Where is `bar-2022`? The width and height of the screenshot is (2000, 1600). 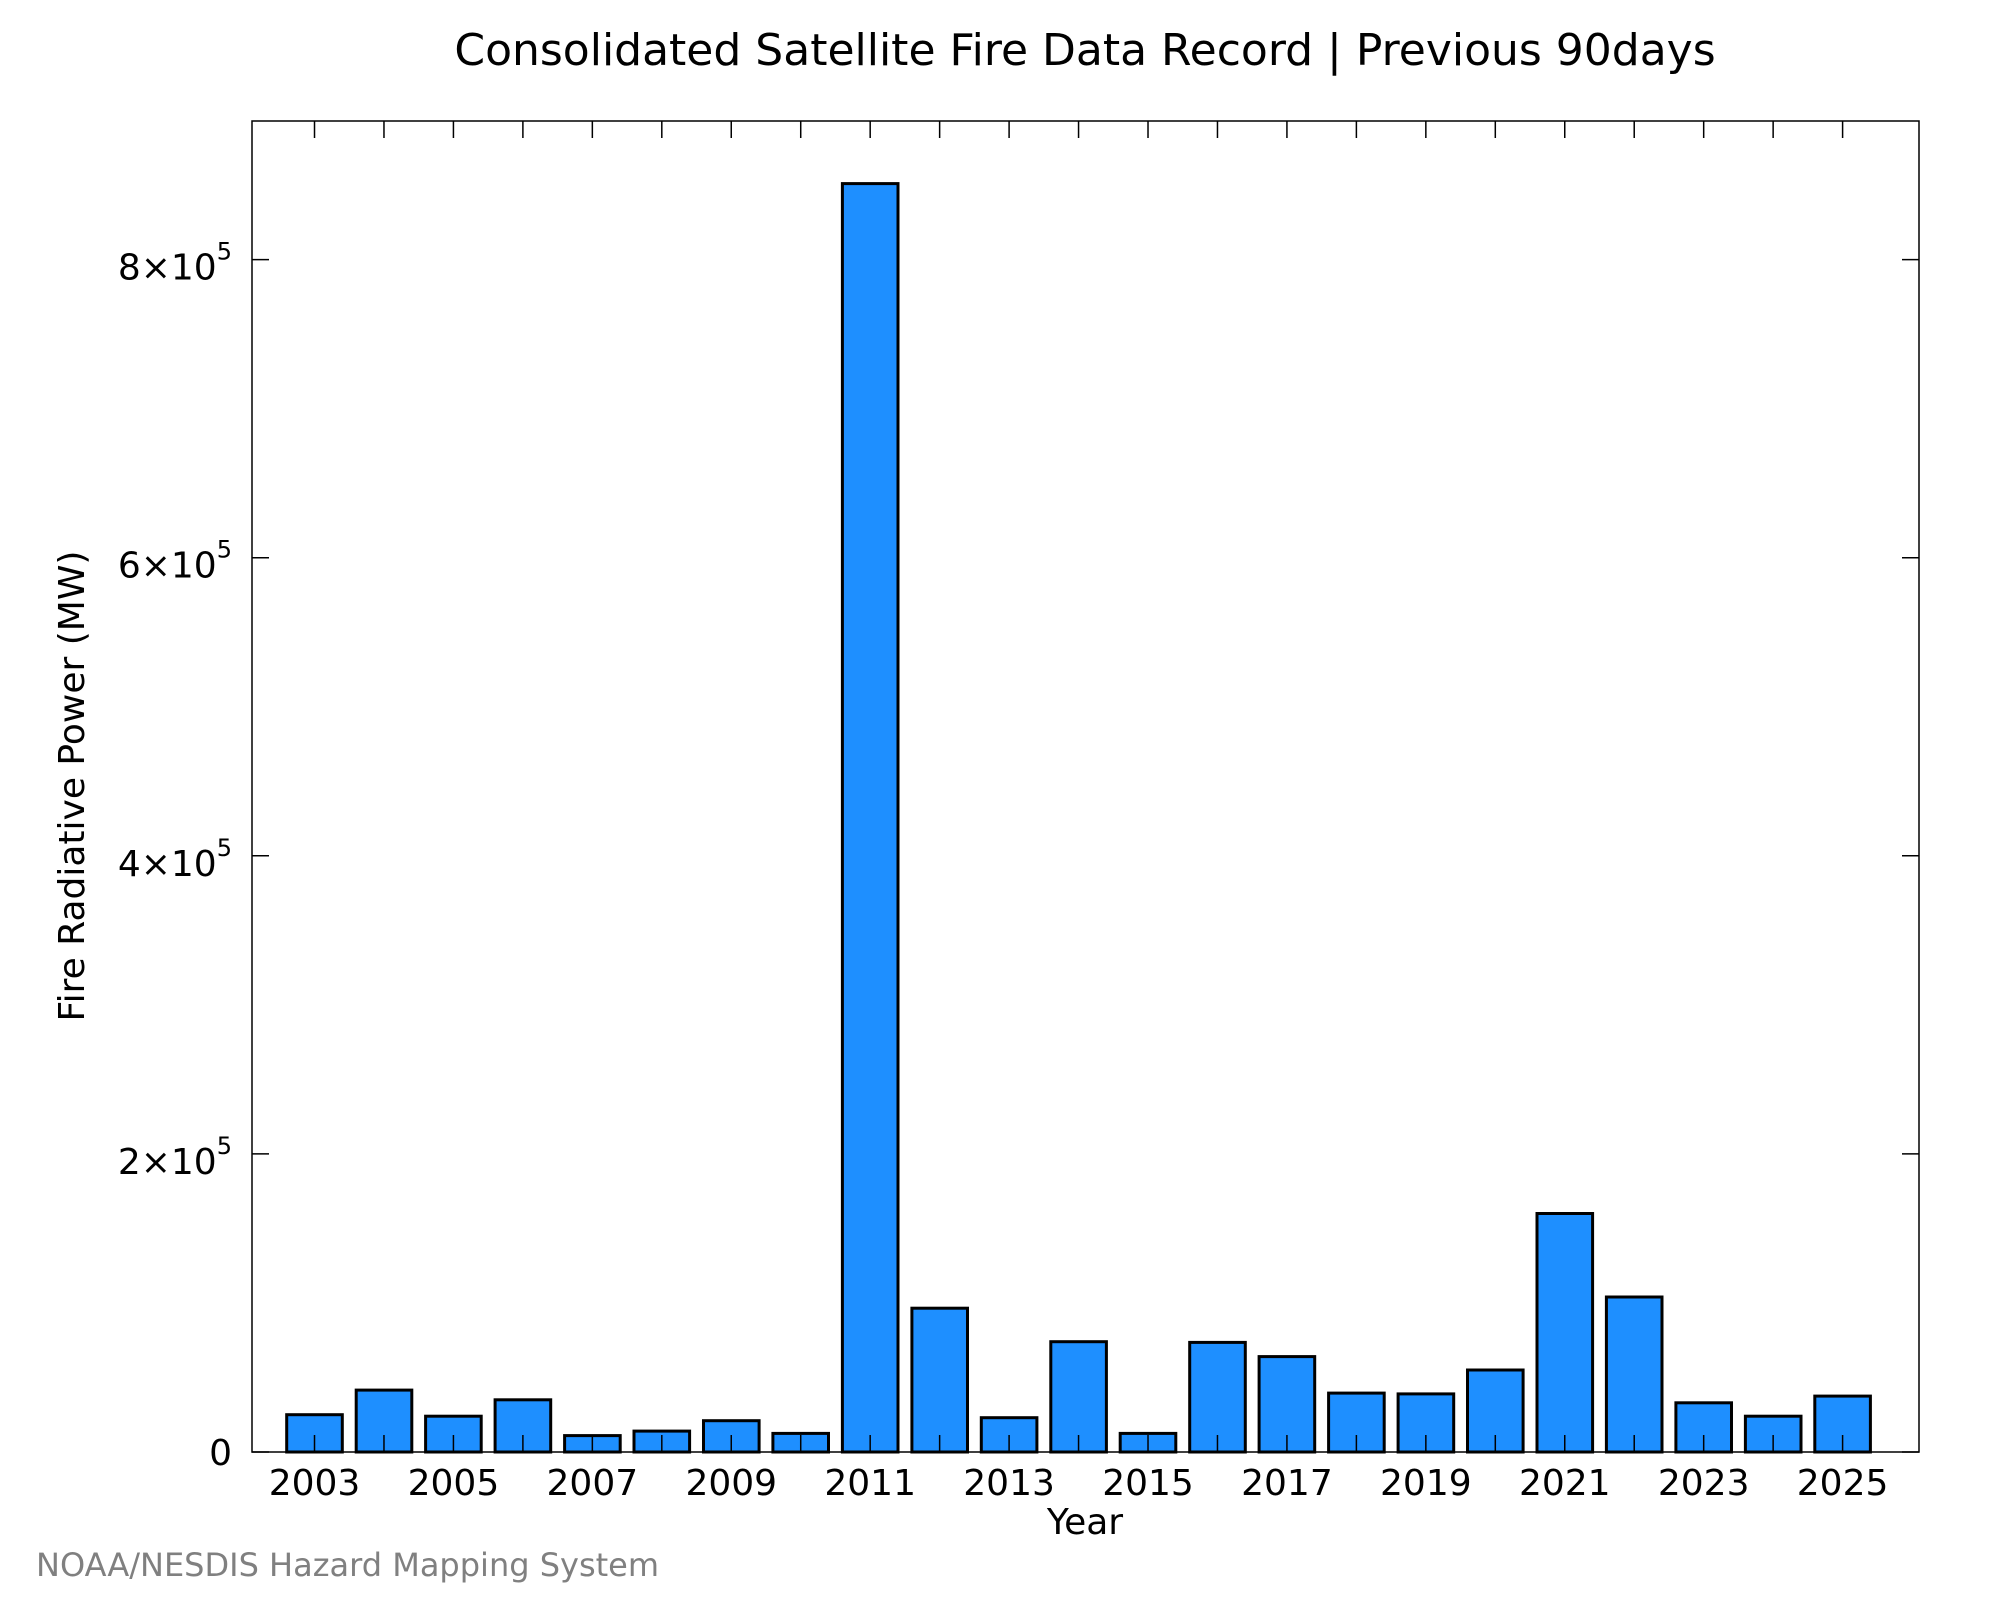
bar-2022 is located at coordinates (1634, 1374).